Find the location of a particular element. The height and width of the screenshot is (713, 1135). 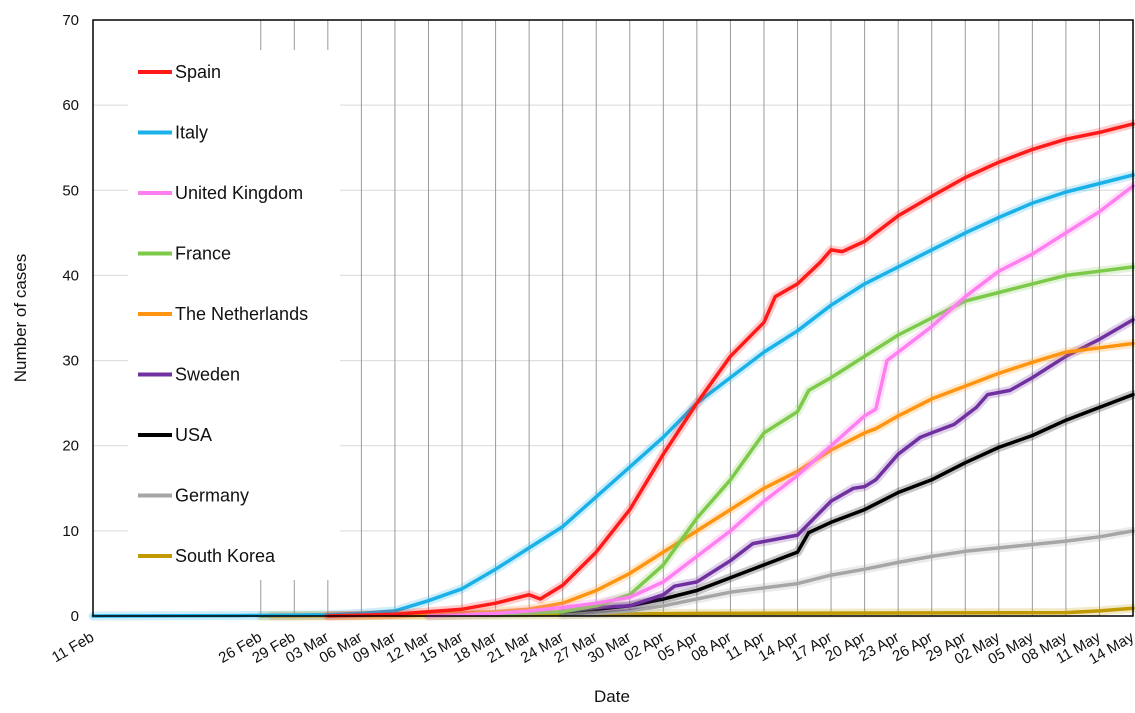

x-axis-title: Date is located at coordinates (612, 696).